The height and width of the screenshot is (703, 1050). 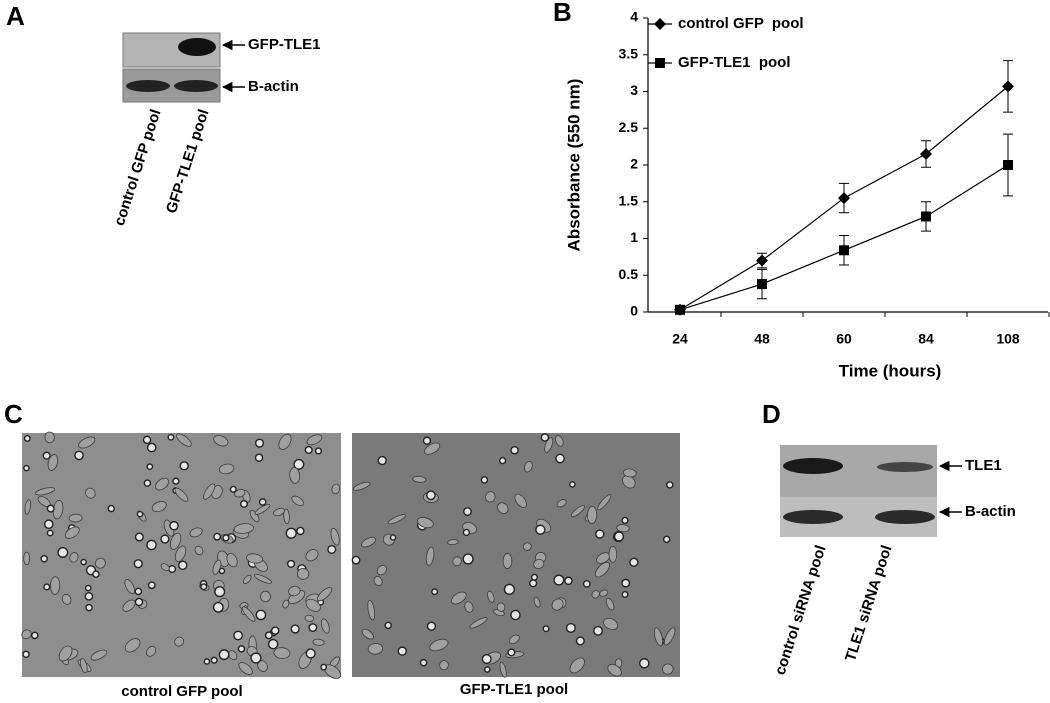 I want to click on x-axis-title: Time (hours), so click(x=890, y=370).